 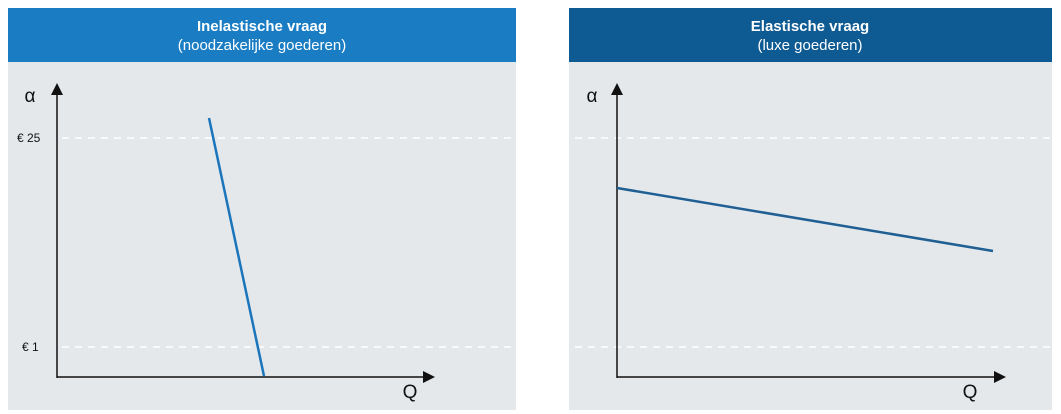 I want to click on price-label: € 1, so click(x=30, y=347).